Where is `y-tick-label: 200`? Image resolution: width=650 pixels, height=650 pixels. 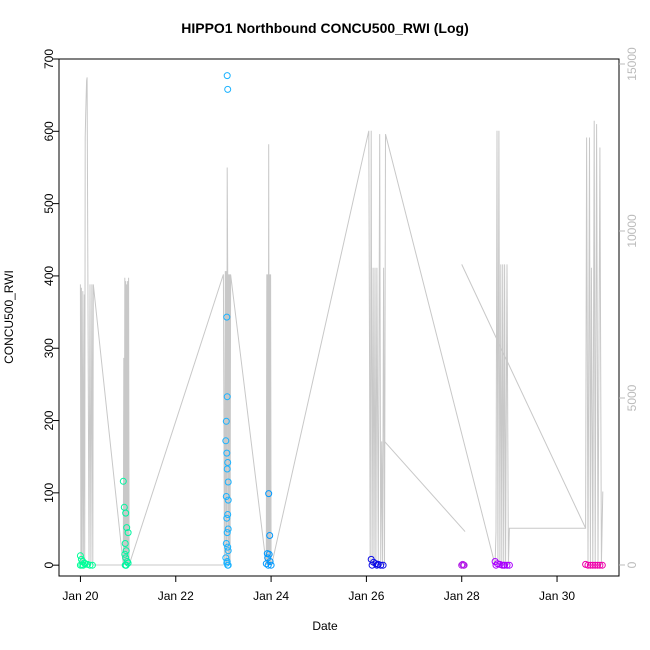
y-tick-label: 200 is located at coordinates (49, 420).